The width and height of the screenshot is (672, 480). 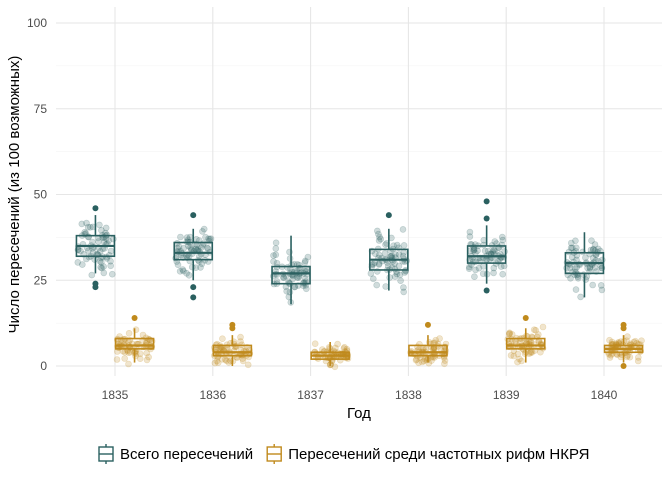 What do you see at coordinates (41, 195) in the screenshot?
I see `y-tick-label: 50` at bounding box center [41, 195].